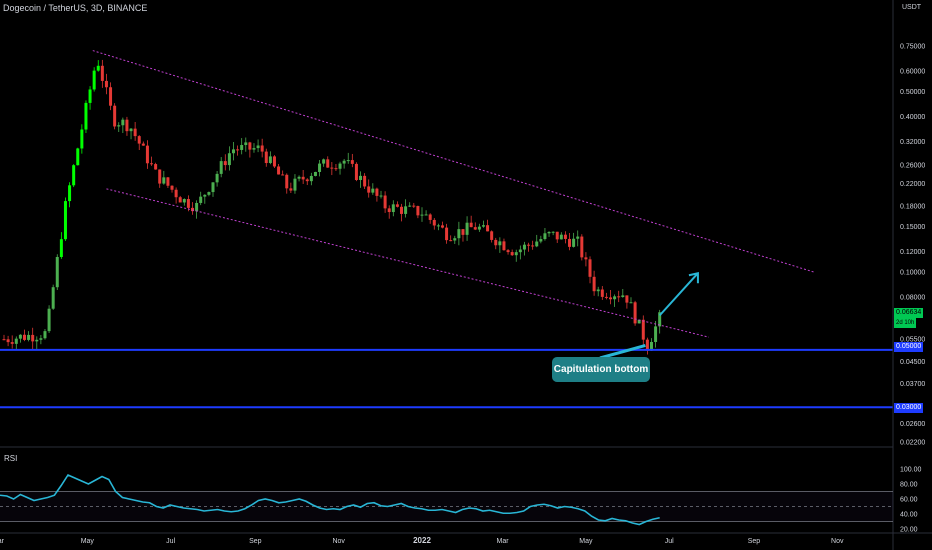 The height and width of the screenshot is (550, 932). Describe the element at coordinates (912, 142) in the screenshot. I see `price-tick: 0.32000` at that location.